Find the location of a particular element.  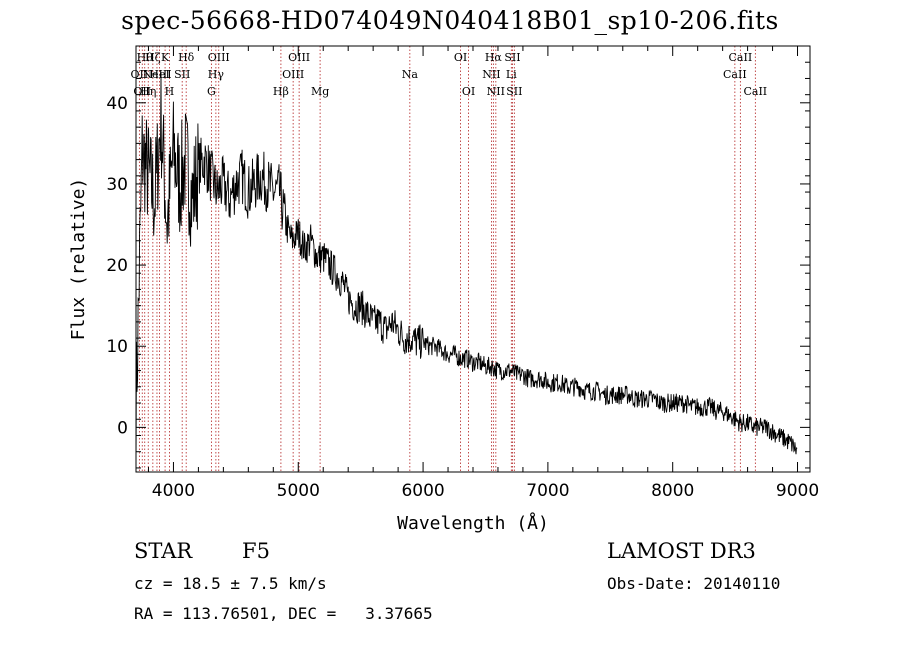

line-label: Hδ is located at coordinates (186, 57).